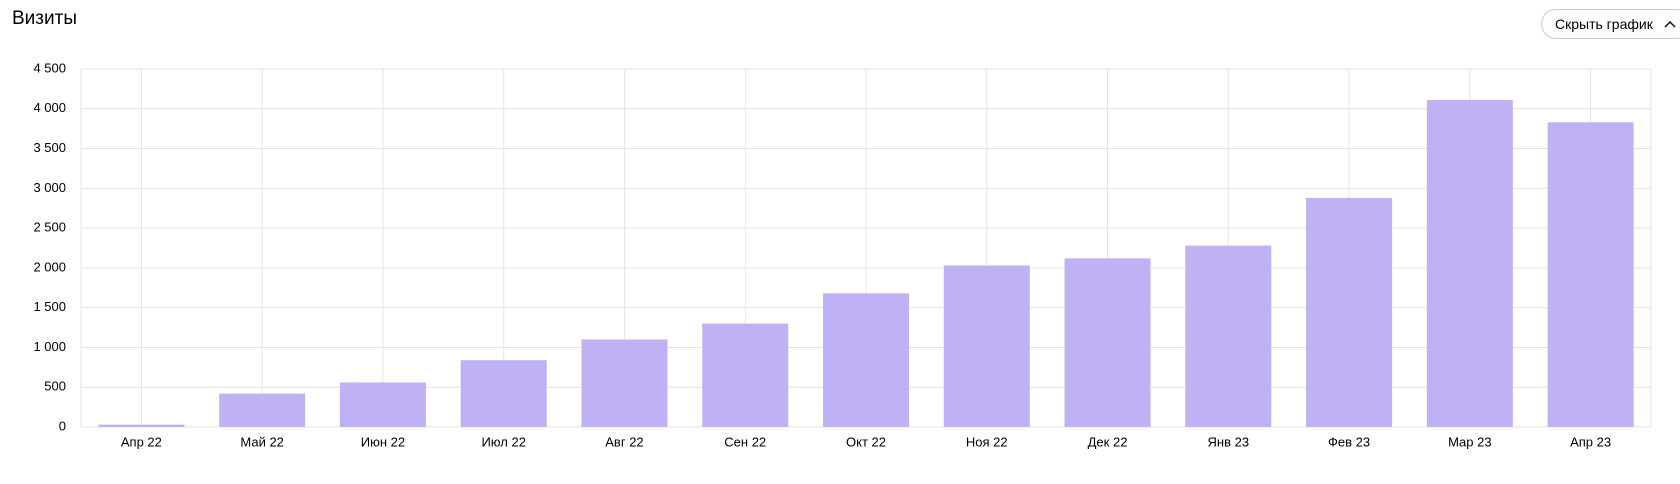 The height and width of the screenshot is (484, 1680). Describe the element at coordinates (1108, 441) in the screenshot. I see `x-tick-label: Дек 22` at that location.